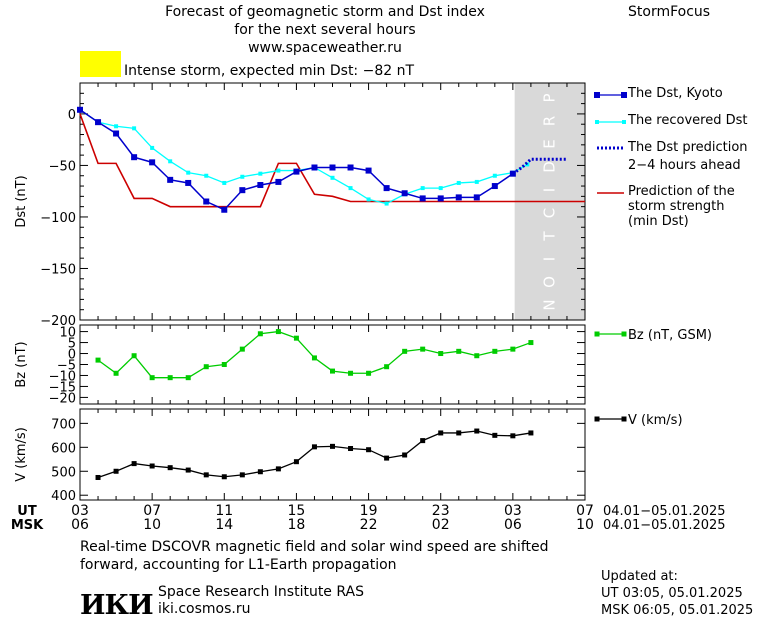 The image size is (760, 621). I want to click on institute-site: iki.cosmos.ru, so click(204, 609).